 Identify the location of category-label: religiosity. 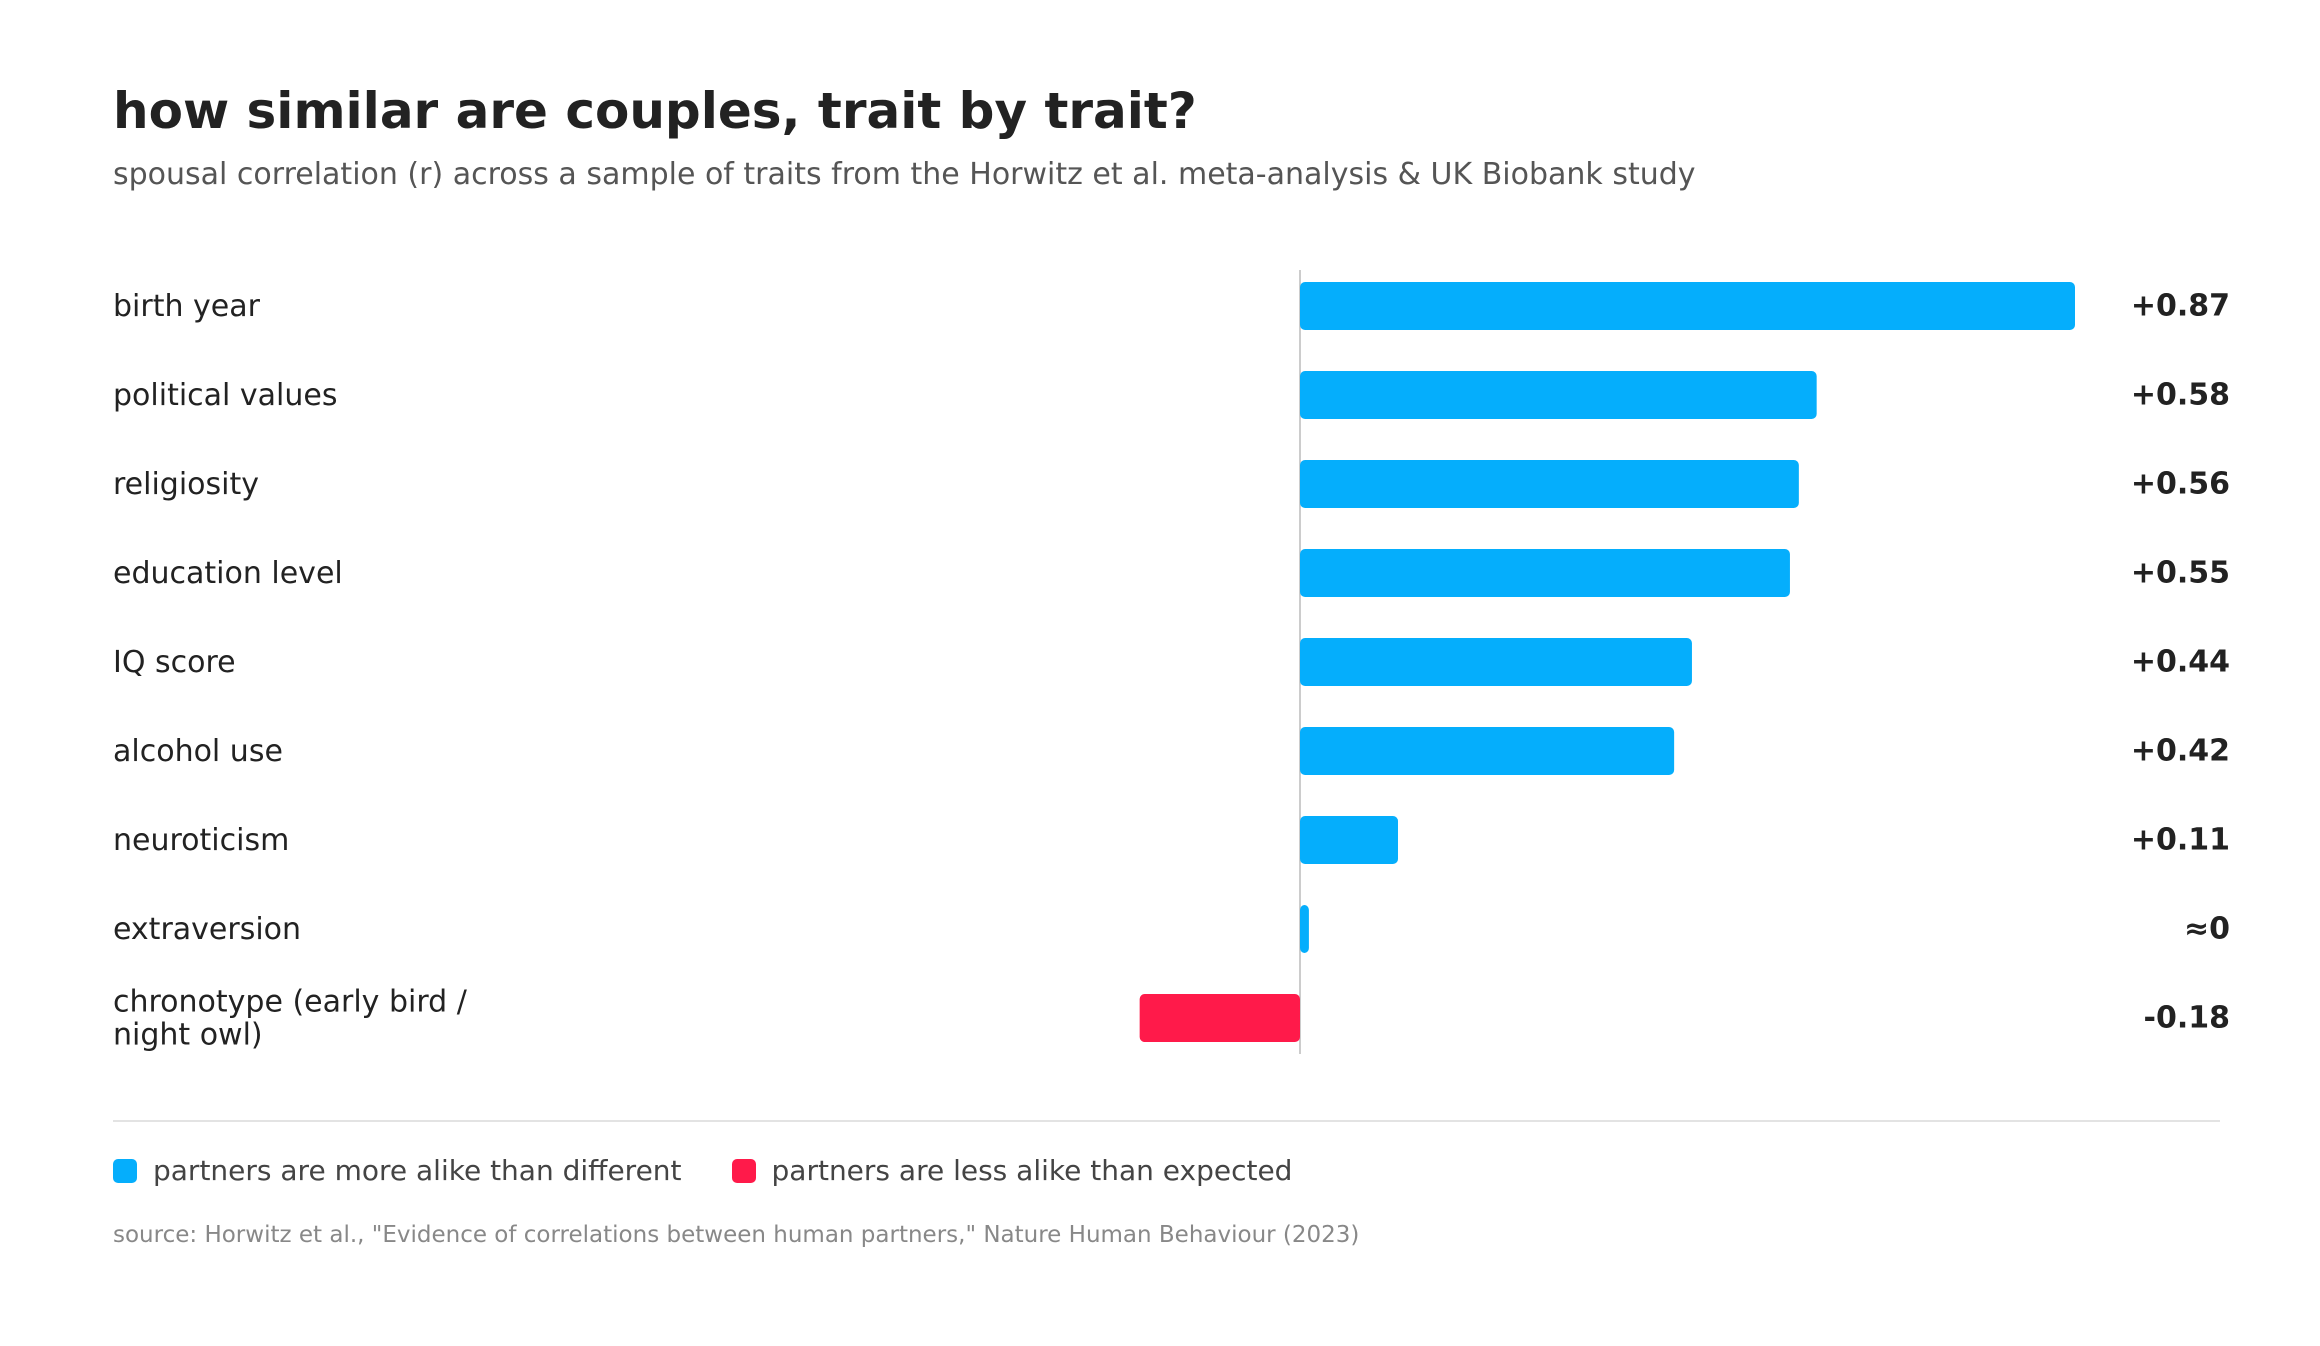
(186, 484).